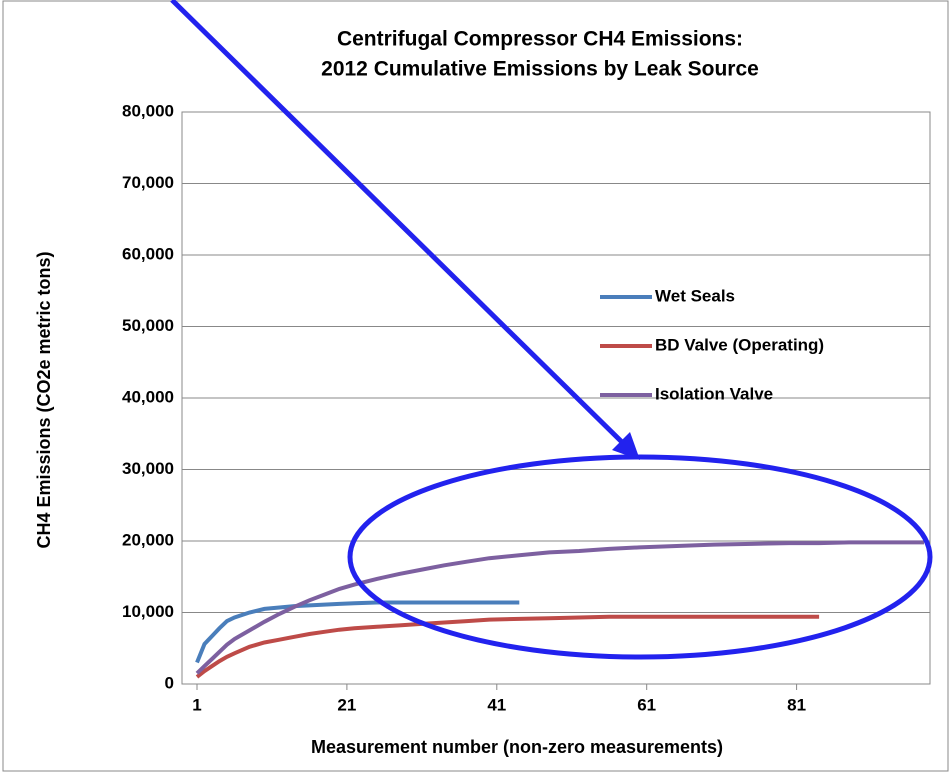 The width and height of the screenshot is (951, 774). I want to click on y-tick-label: 40,000, so click(148, 396).